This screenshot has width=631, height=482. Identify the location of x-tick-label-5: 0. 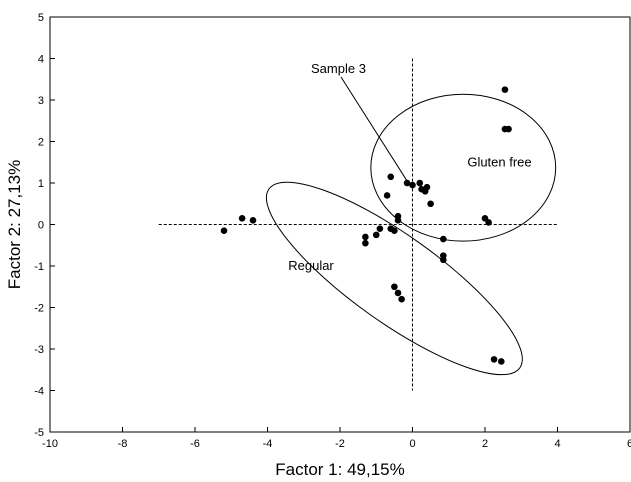
(412, 444).